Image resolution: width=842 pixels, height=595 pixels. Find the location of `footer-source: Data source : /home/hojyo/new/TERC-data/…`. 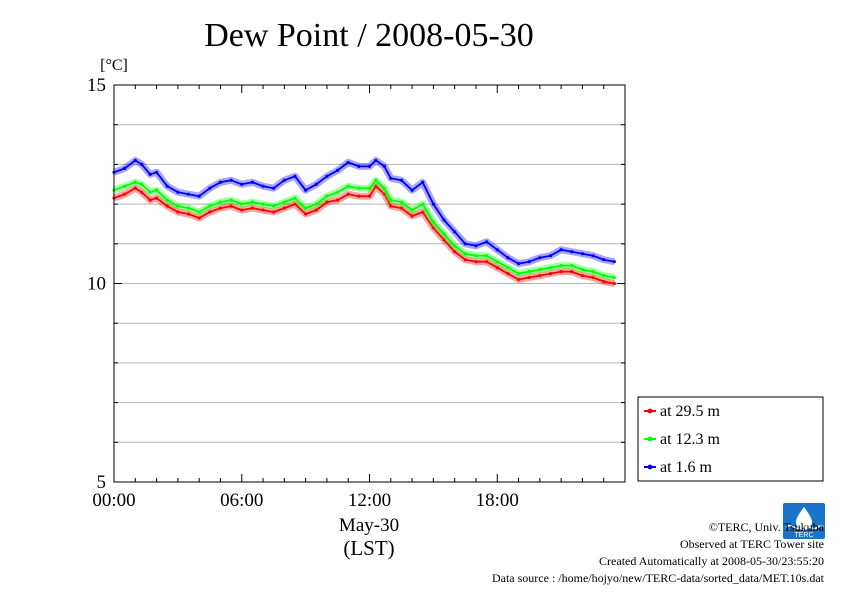

footer-source: Data source : /home/hojyo/new/TERC-data/… is located at coordinates (657, 578).